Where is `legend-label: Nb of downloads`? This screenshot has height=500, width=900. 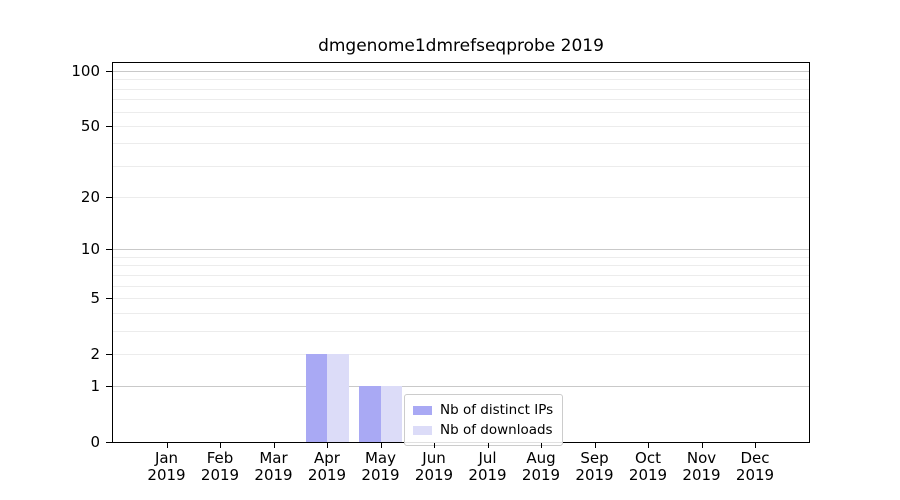
legend-label: Nb of downloads is located at coordinates (496, 430).